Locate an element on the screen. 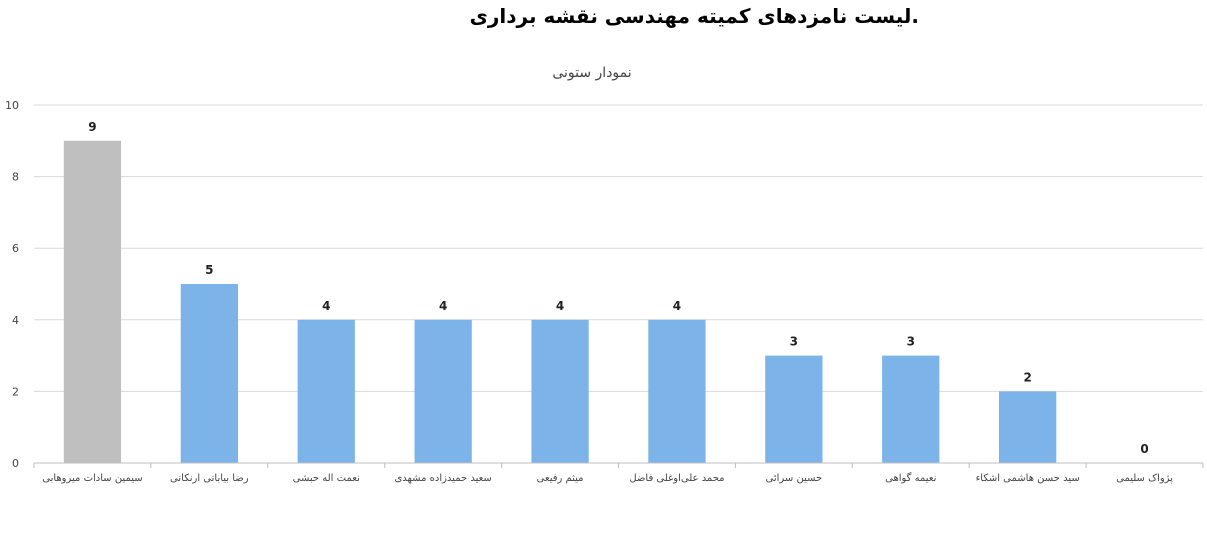  x-tick-label: سعید حمیدزاده مشهدی is located at coordinates (442, 478).